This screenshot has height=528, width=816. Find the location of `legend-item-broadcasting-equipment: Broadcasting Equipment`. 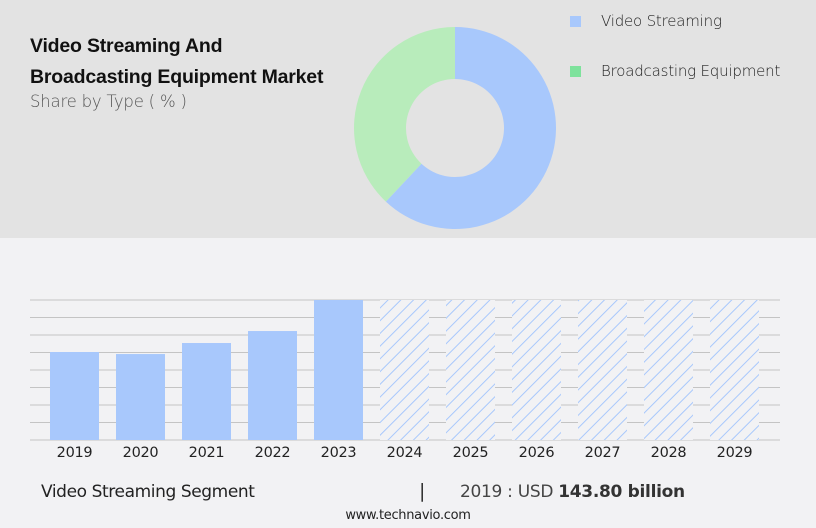

legend-item-broadcasting-equipment: Broadcasting Equipment is located at coordinates (675, 71).